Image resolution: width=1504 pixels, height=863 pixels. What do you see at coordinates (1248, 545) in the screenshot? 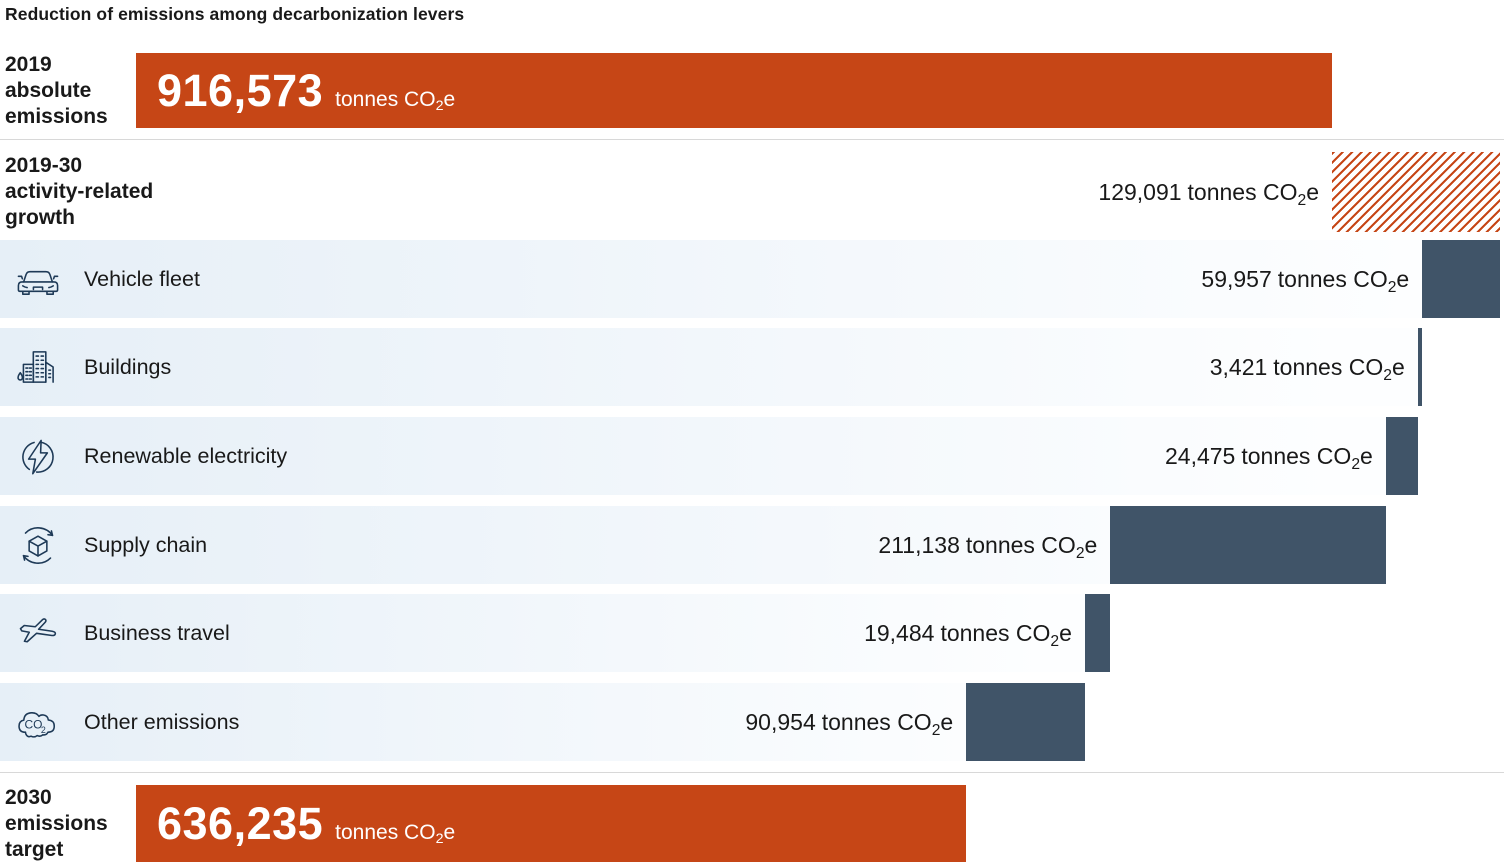
I see `bar-supply-chain` at bounding box center [1248, 545].